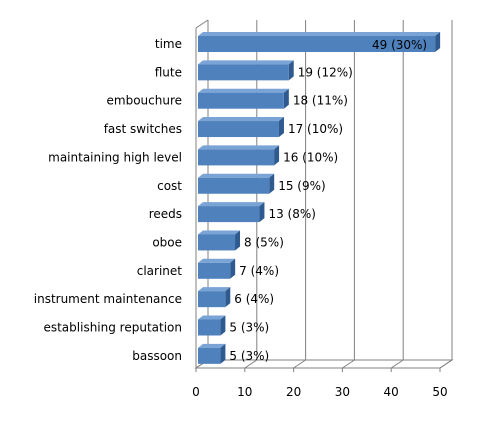 This screenshot has width=480, height=425. I want to click on data-label: 7 (4%), so click(259, 271).